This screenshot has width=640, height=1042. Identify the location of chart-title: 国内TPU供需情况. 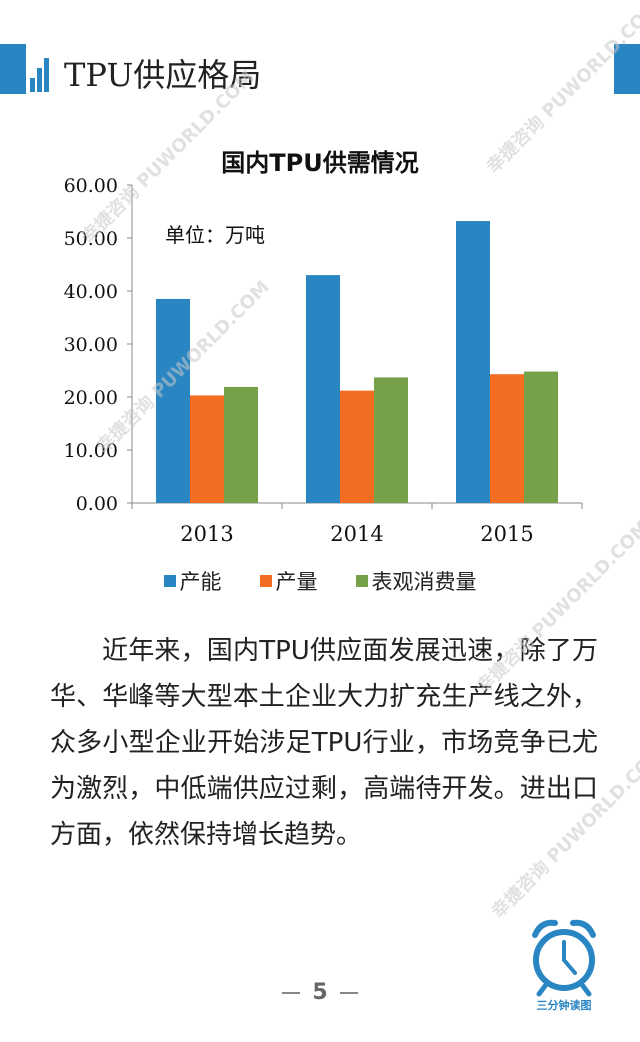
(320, 163).